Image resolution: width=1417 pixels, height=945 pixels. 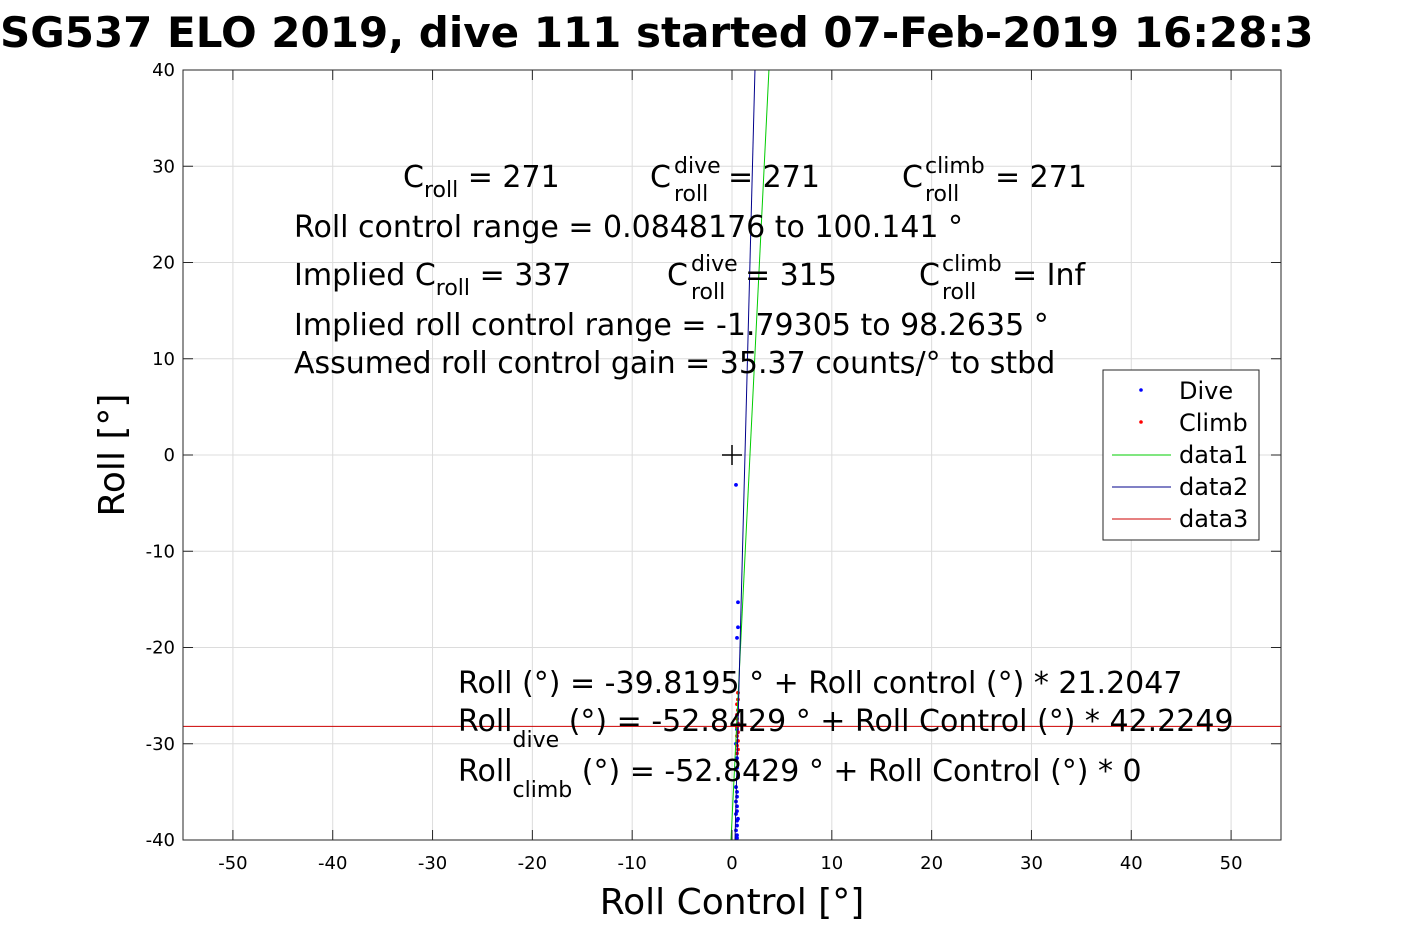 What do you see at coordinates (745, 455) in the screenshot?
I see `fit-line-data2` at bounding box center [745, 455].